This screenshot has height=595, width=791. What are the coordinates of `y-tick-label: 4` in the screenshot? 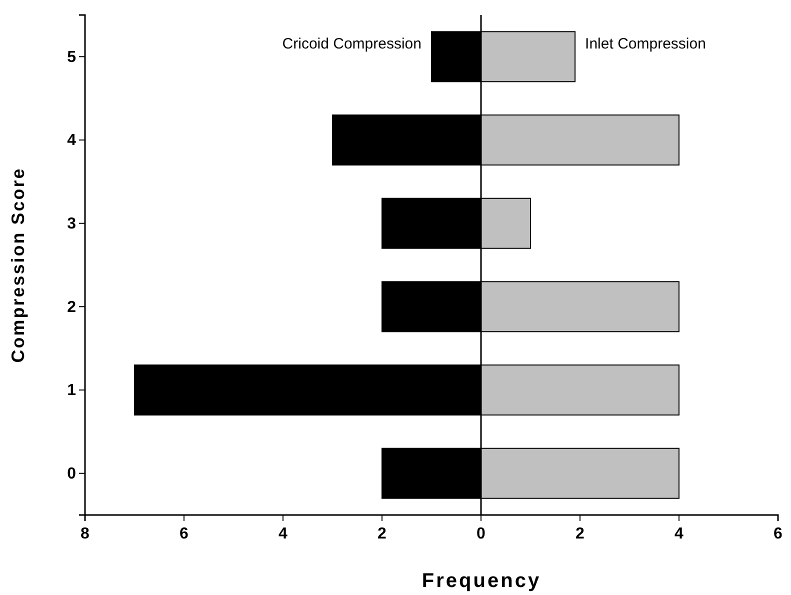 It's located at (71, 141).